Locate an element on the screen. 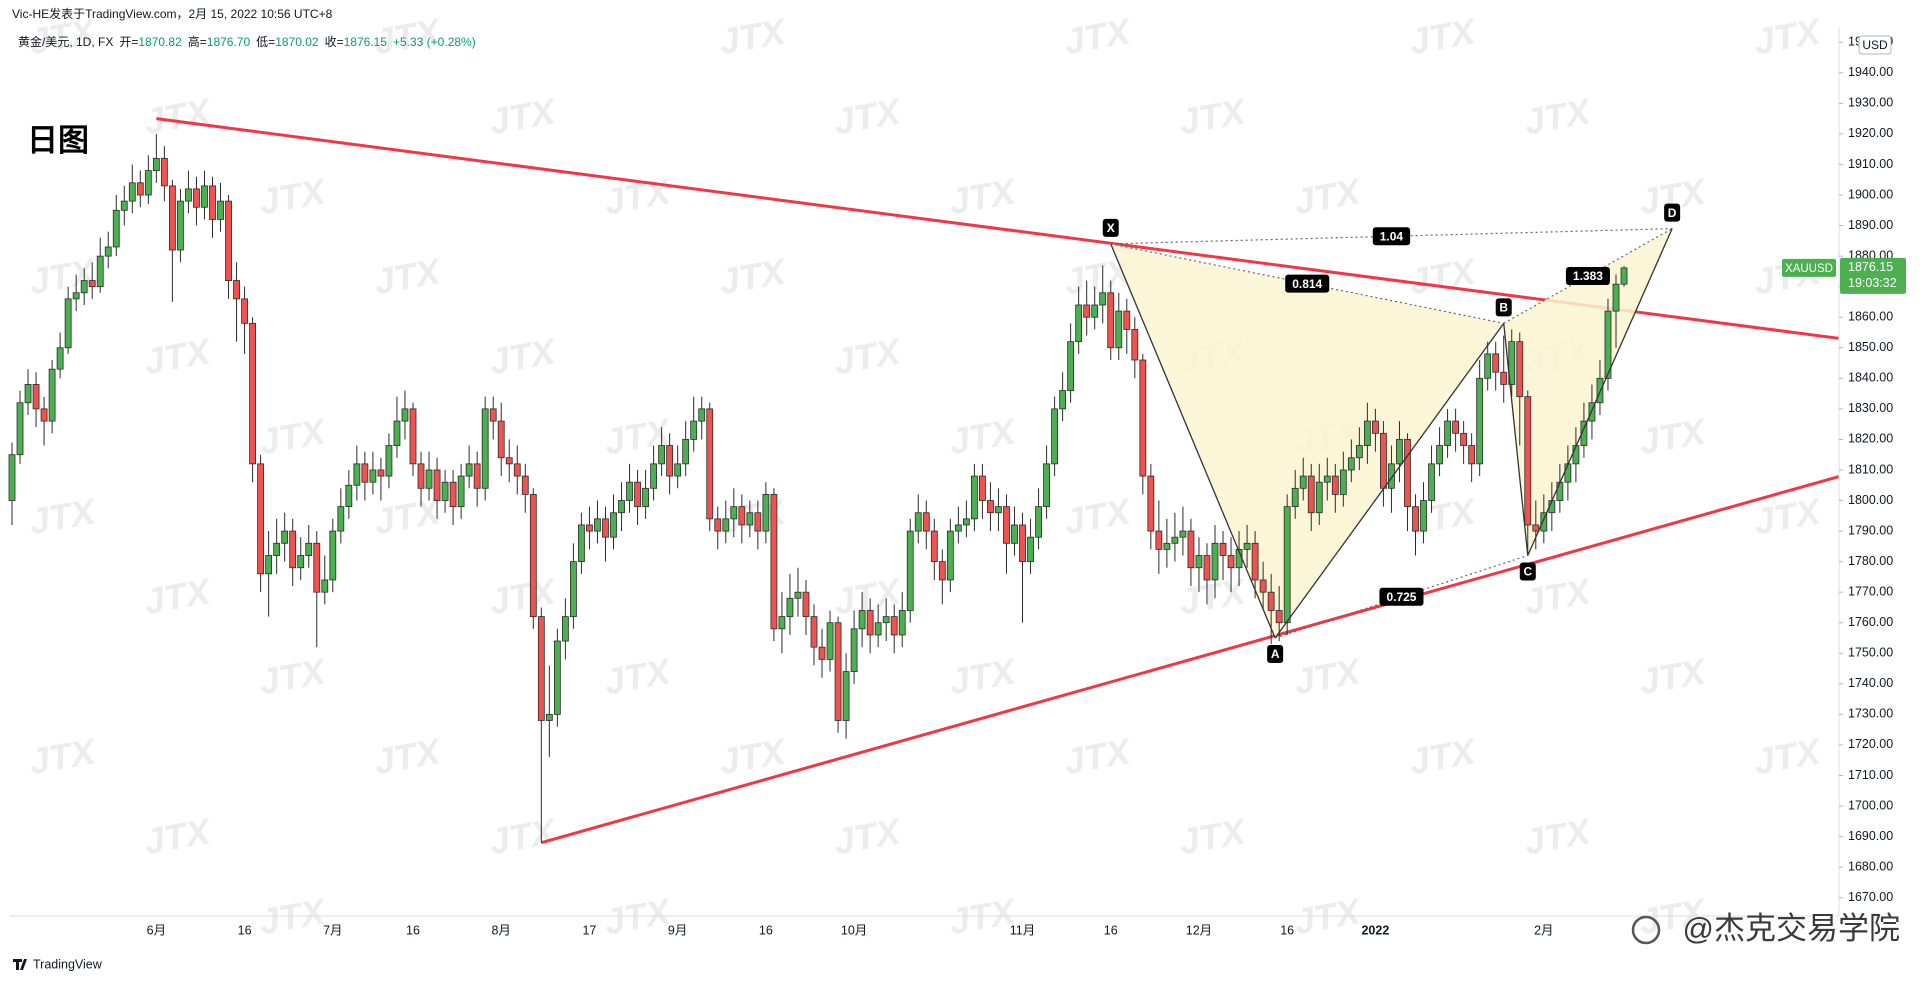 Image resolution: width=1920 pixels, height=984 pixels. currency-label: USD is located at coordinates (1875, 45).